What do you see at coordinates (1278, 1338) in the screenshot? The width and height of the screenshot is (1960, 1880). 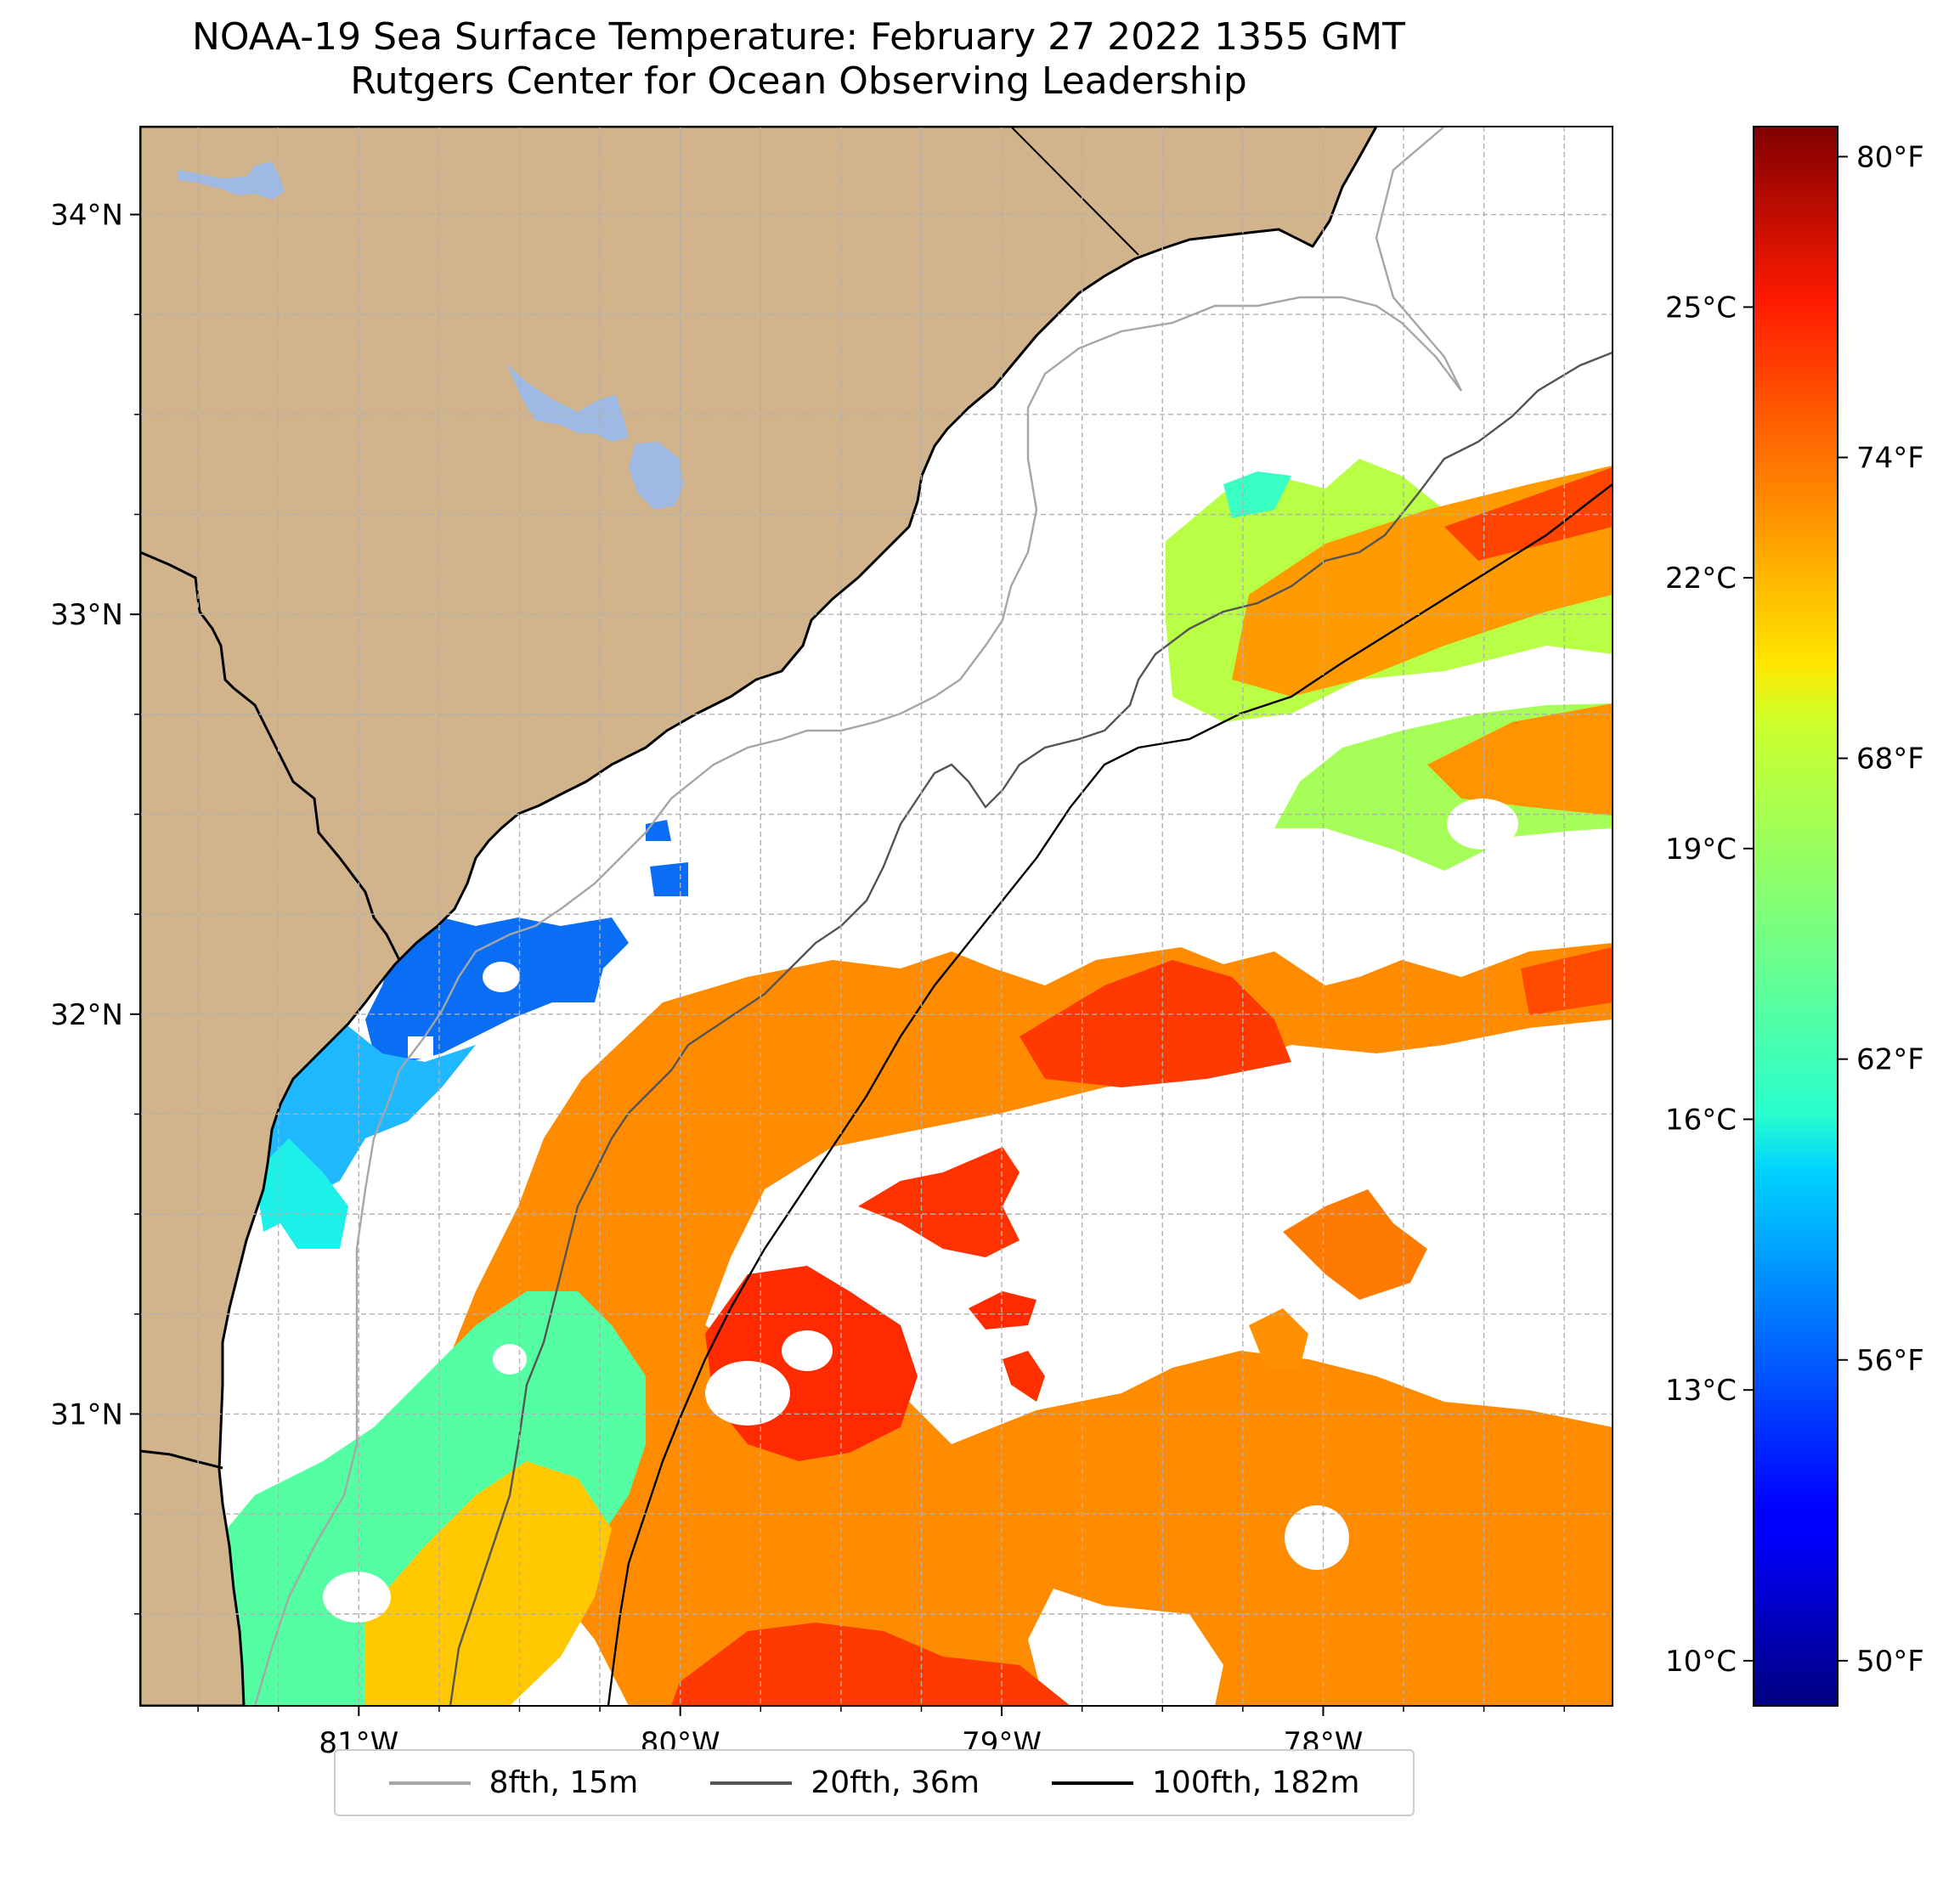 I see `sst-patch-island-e` at bounding box center [1278, 1338].